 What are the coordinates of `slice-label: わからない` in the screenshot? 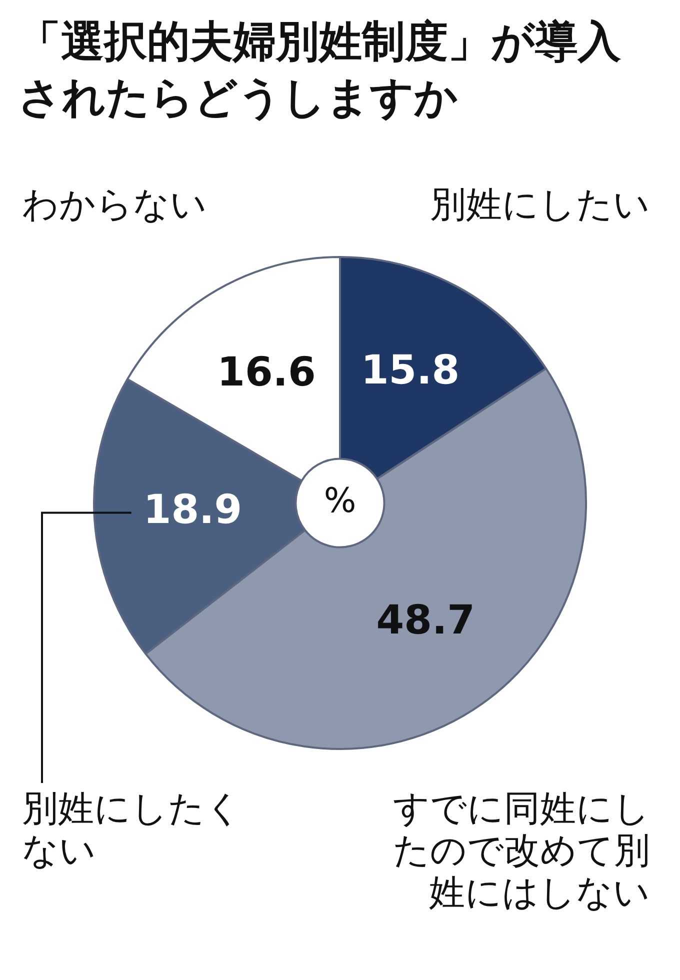 It's located at (114, 205).